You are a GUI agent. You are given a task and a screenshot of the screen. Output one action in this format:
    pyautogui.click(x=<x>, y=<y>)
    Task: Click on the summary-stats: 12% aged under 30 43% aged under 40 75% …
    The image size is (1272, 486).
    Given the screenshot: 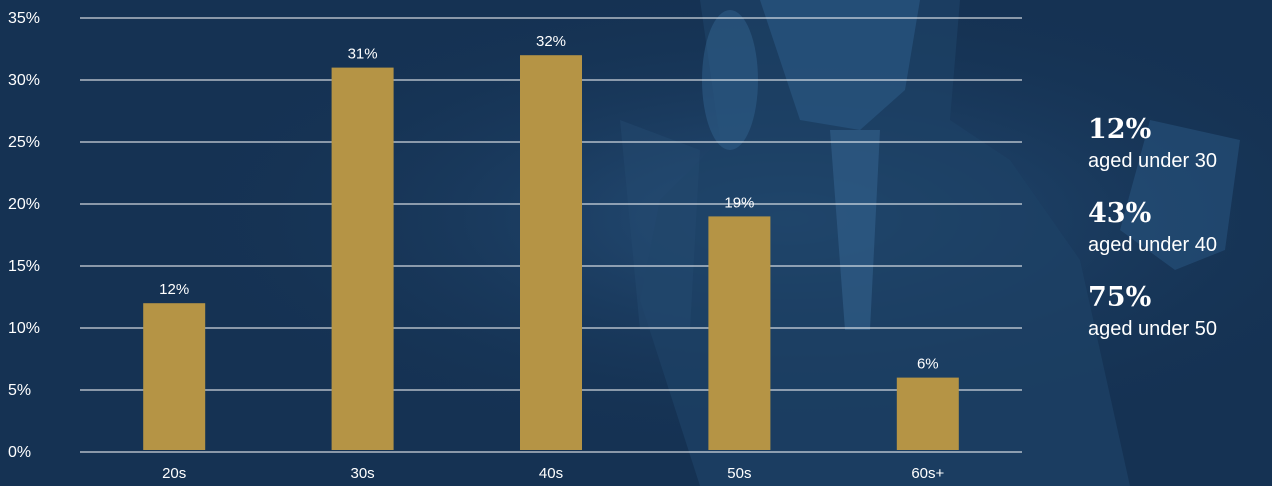 What is the action you would take?
    pyautogui.click(x=1180, y=238)
    